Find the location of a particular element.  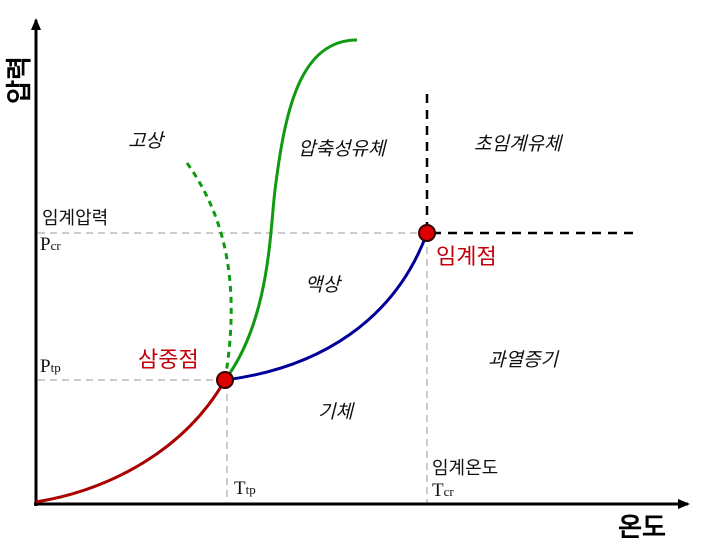

critical-point-label: 임계점 is located at coordinates (466, 257).